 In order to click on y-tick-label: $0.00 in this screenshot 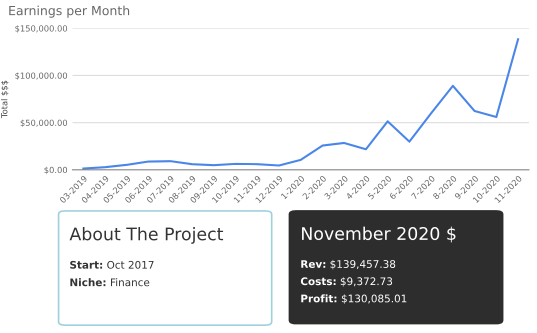, I will do `click(56, 170)`.